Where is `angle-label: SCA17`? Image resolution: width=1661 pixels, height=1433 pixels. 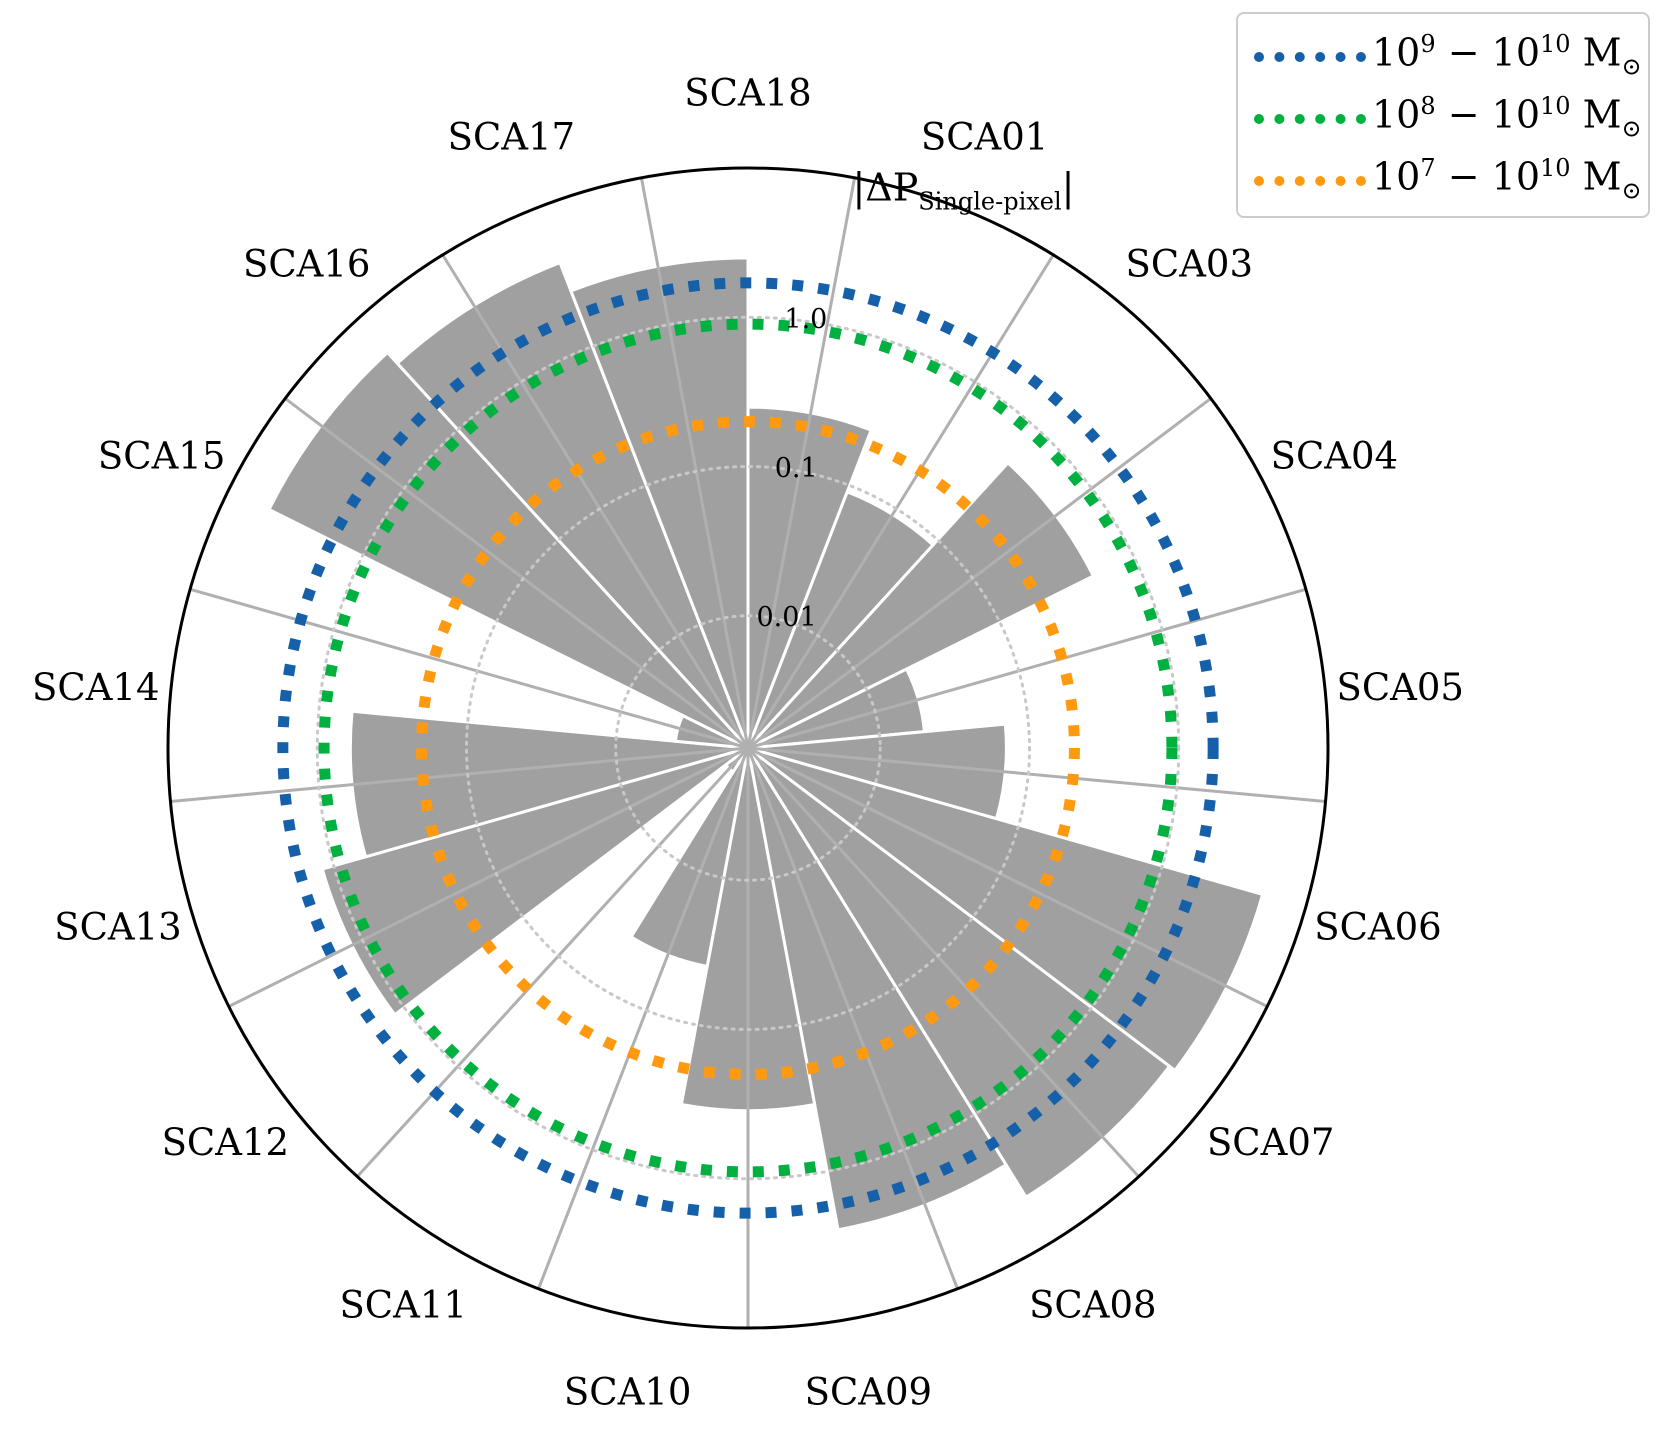
angle-label: SCA17 is located at coordinates (511, 137).